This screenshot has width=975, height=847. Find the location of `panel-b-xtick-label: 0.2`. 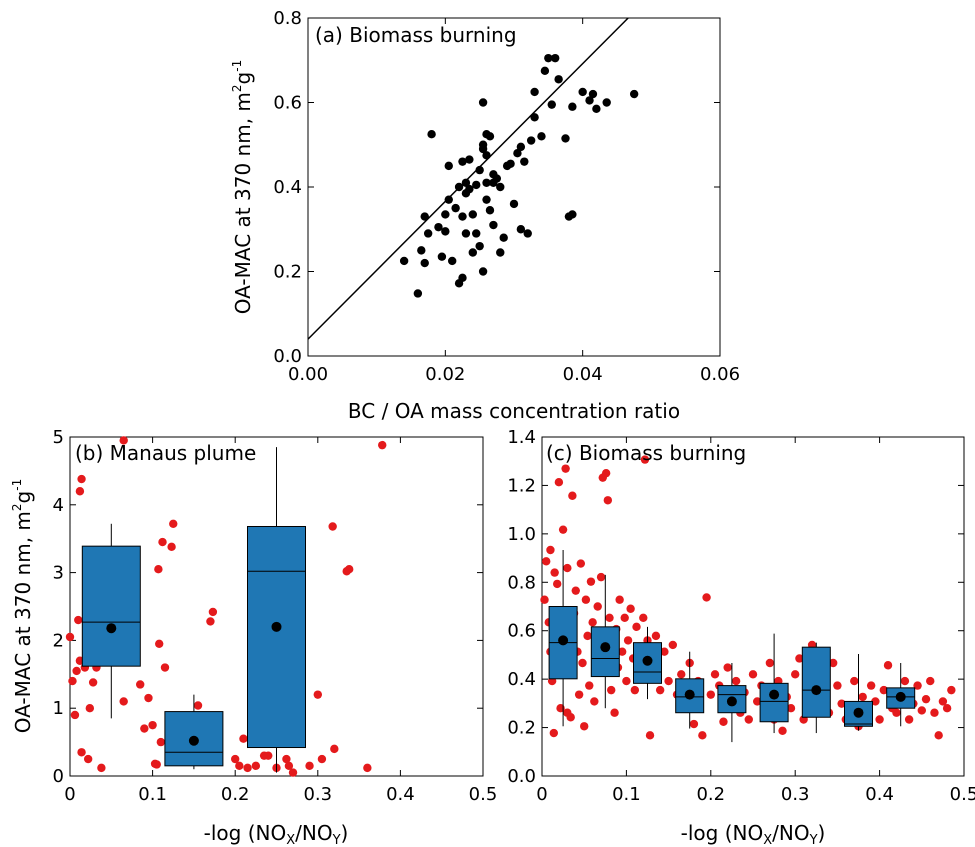

panel-b-xtick-label: 0.2 is located at coordinates (235, 794).